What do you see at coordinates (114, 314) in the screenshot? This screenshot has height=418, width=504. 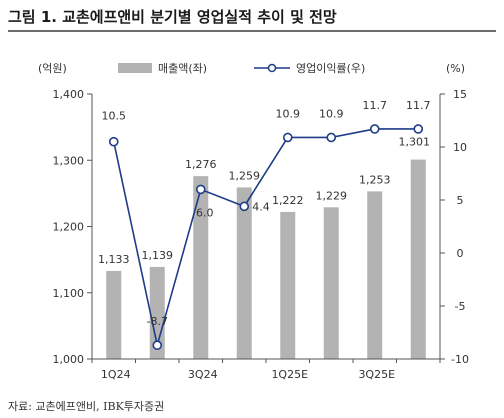 I see `bar-1Q24` at bounding box center [114, 314].